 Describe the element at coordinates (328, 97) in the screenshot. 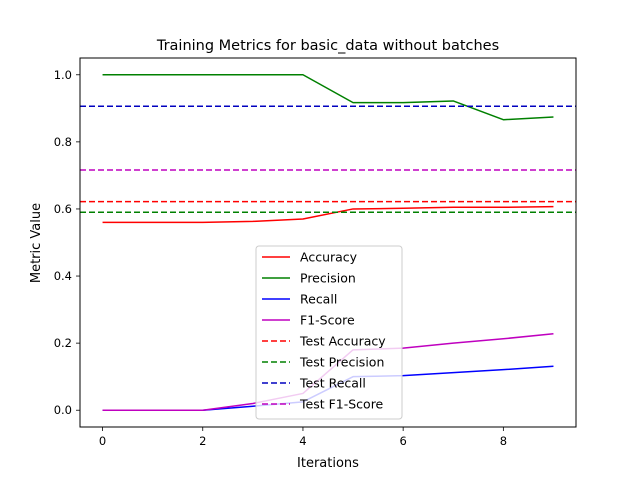

I see `series-line-precision` at that location.